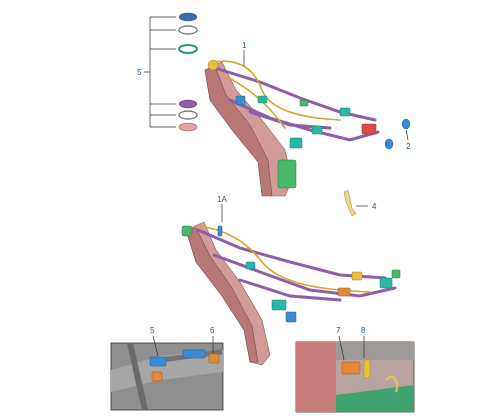 This screenshot has height=420, width=500. What do you see at coordinates (171, 72) in the screenshot?
I see `part-5-ring-stack` at bounding box center [171, 72].